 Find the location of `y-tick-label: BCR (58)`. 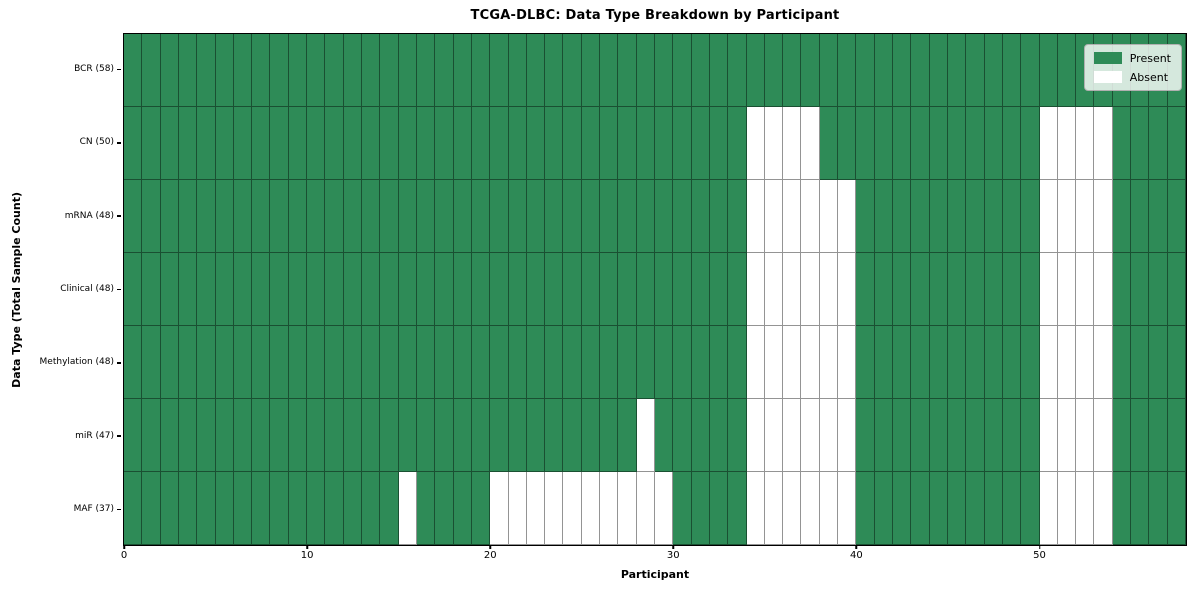

y-tick-label: BCR (58) is located at coordinates (94, 69).